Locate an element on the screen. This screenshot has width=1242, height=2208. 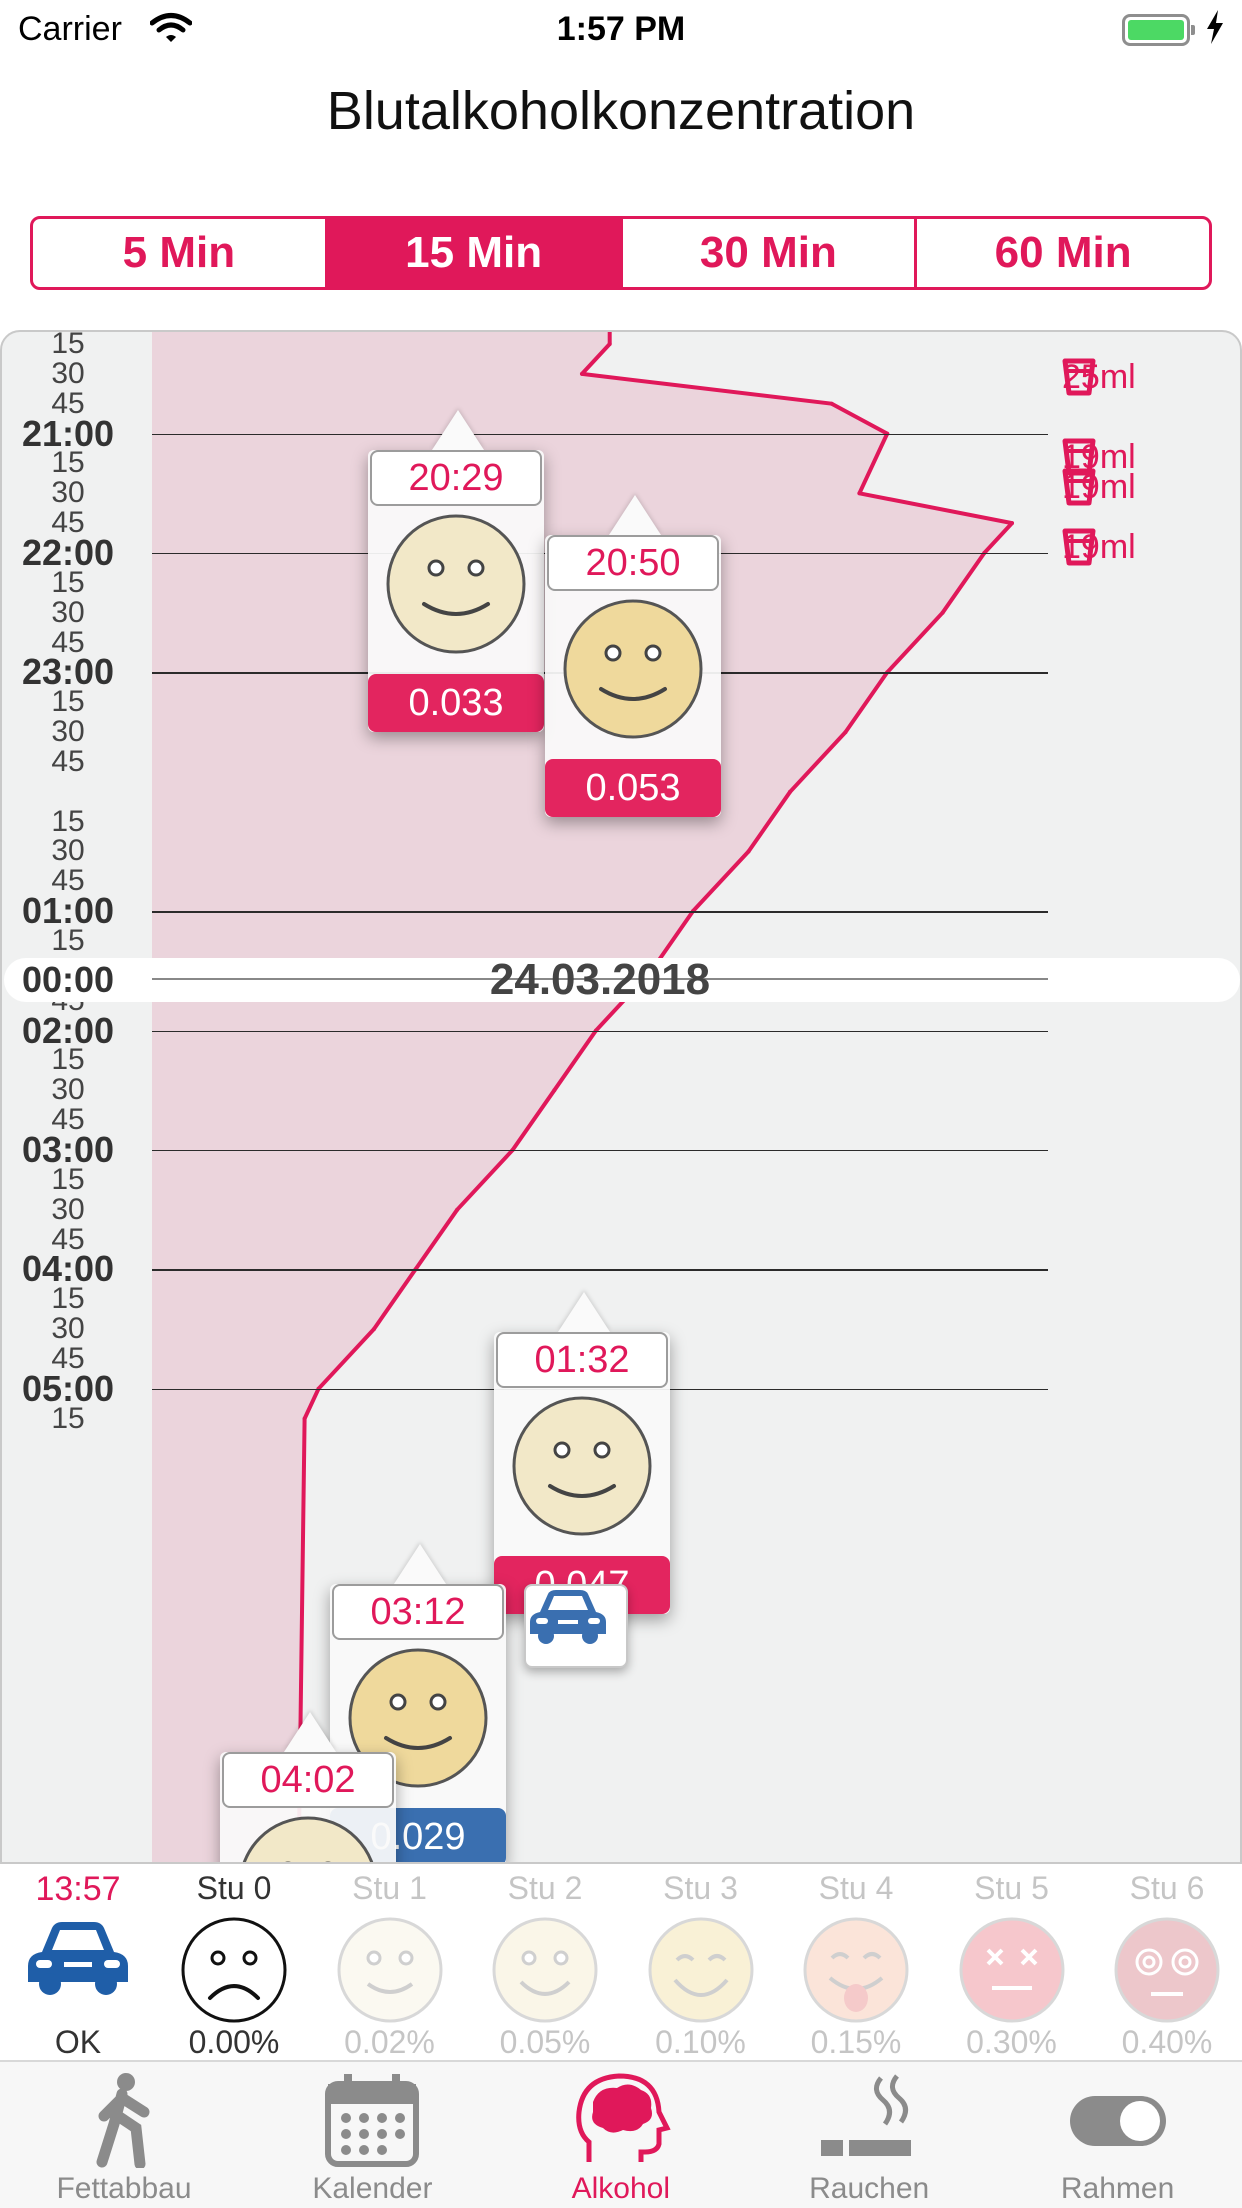
level-label: Stu 6 is located at coordinates (1167, 1888).